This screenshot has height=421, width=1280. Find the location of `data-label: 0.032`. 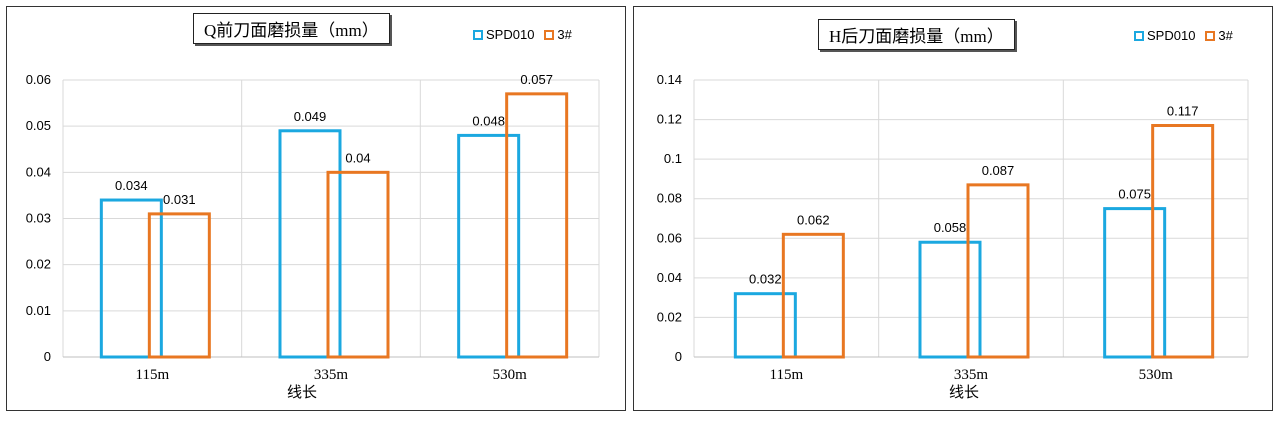

data-label: 0.032 is located at coordinates (765, 279).